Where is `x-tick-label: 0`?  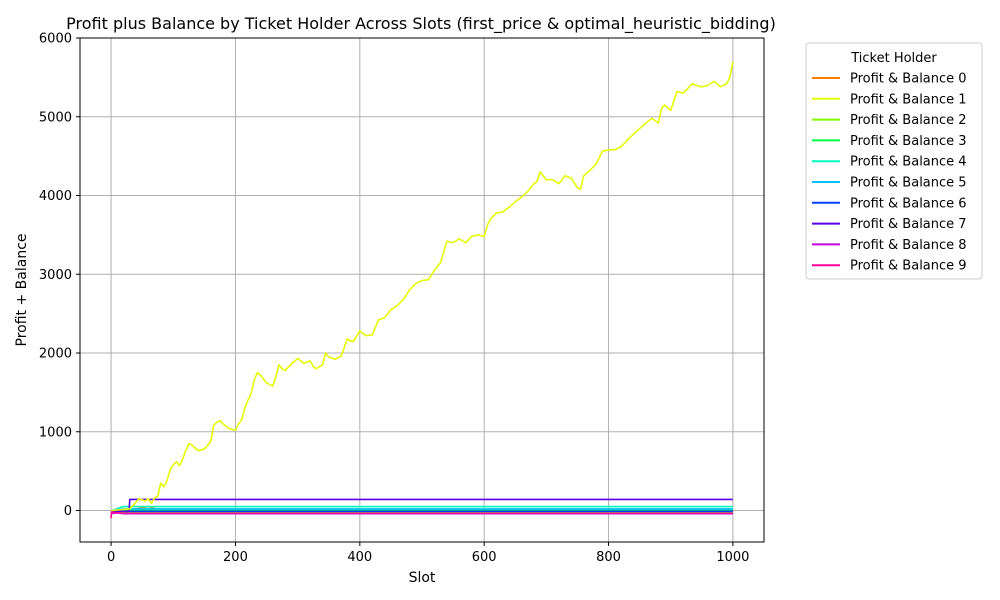
x-tick-label: 0 is located at coordinates (111, 557).